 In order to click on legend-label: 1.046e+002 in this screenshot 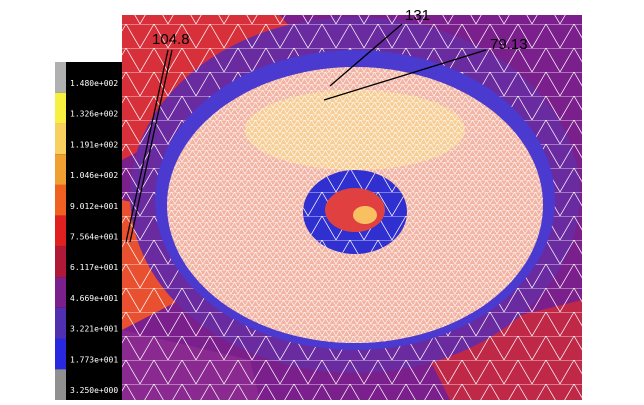, I will do `click(94, 175)`.